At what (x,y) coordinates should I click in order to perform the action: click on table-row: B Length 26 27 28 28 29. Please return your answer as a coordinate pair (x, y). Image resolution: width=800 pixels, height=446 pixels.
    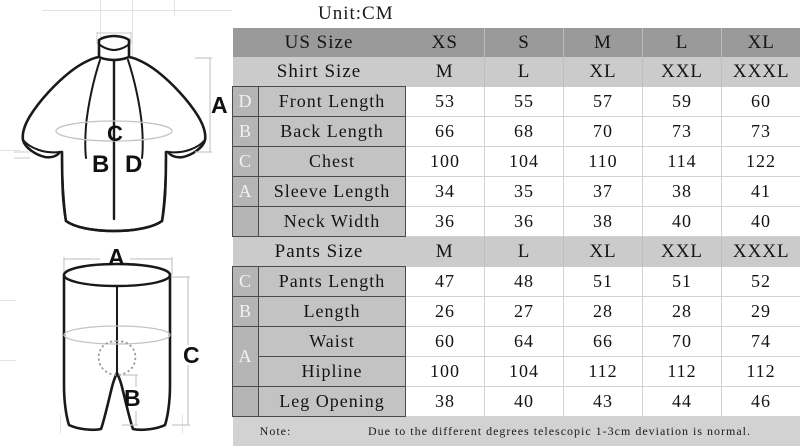
    Looking at the image, I should click on (516, 312).